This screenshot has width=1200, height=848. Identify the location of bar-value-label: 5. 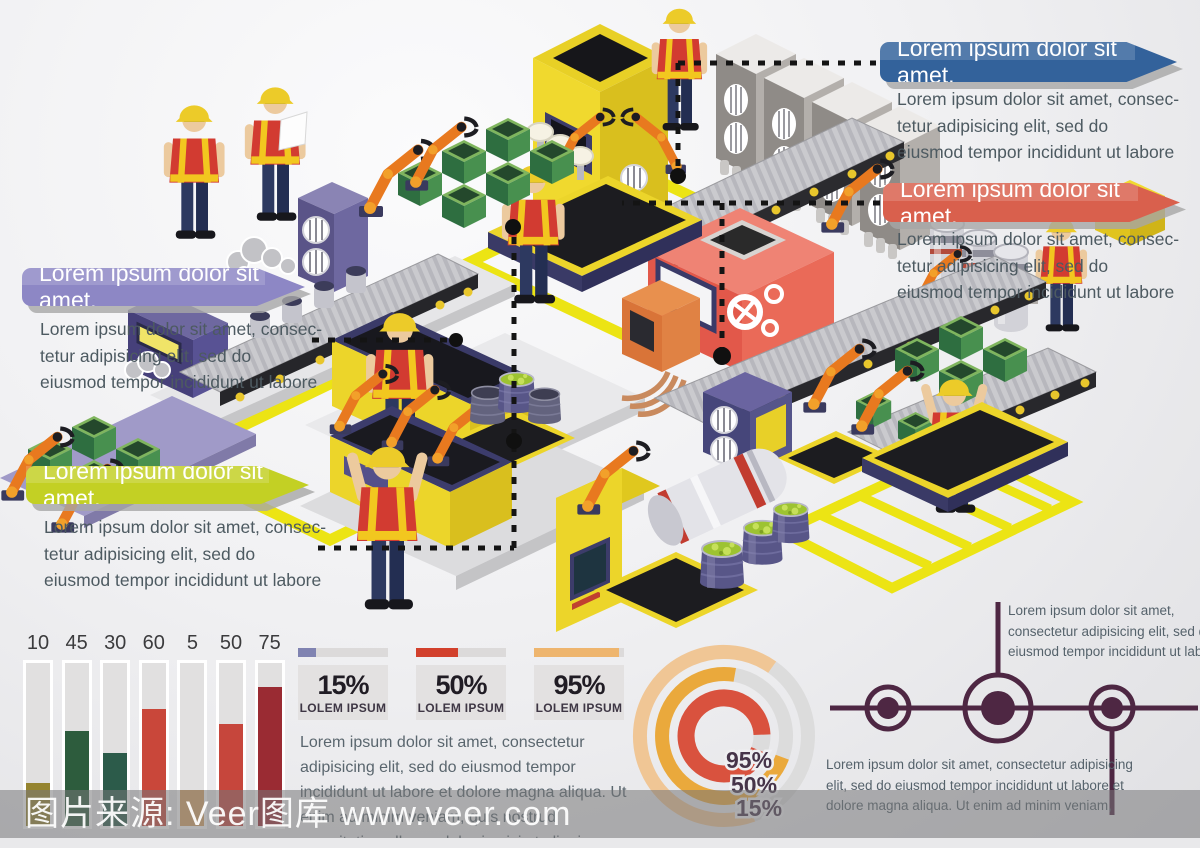
(192, 643).